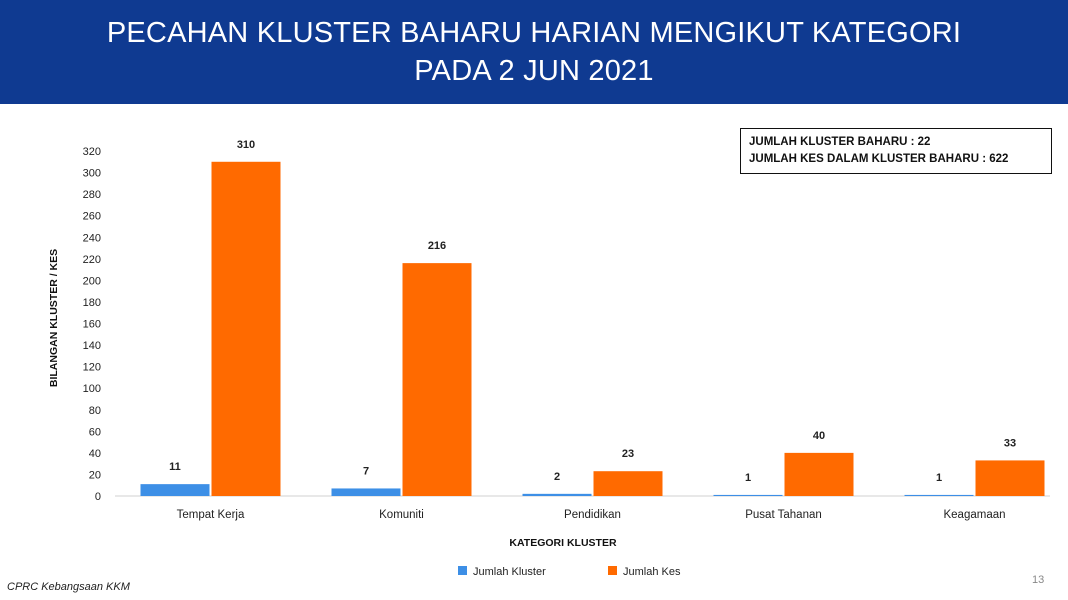 The image size is (1068, 600). Describe the element at coordinates (92, 195) in the screenshot. I see `y-tick-label: 280` at that location.